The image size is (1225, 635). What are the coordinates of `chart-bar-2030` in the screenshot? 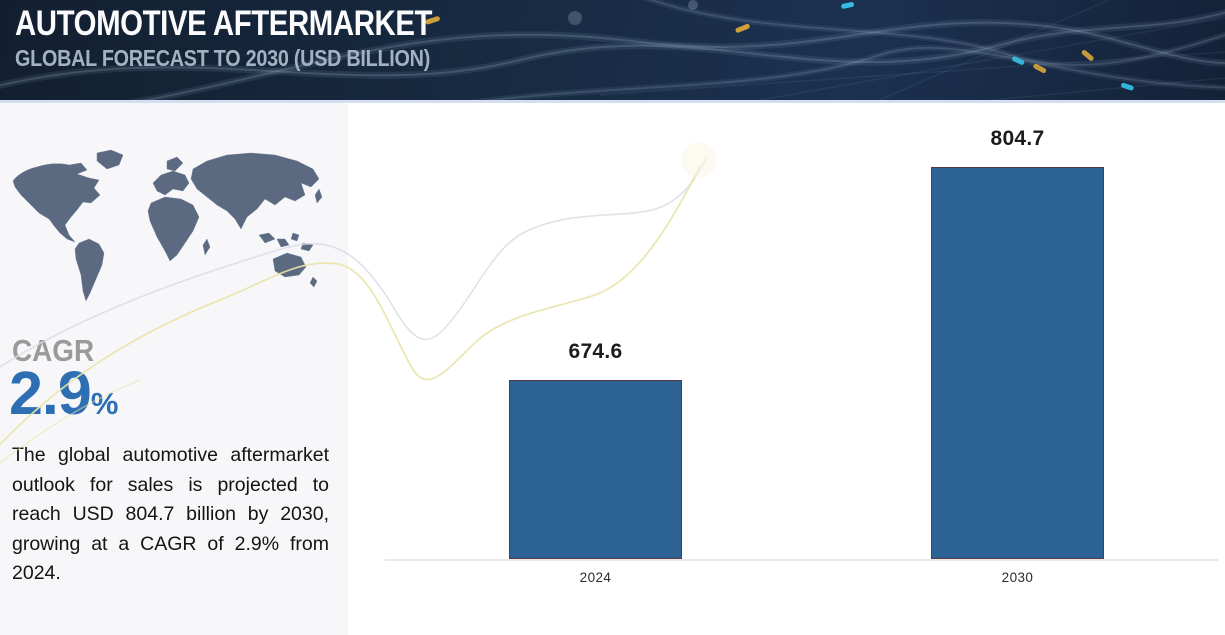 It's located at (1017, 363).